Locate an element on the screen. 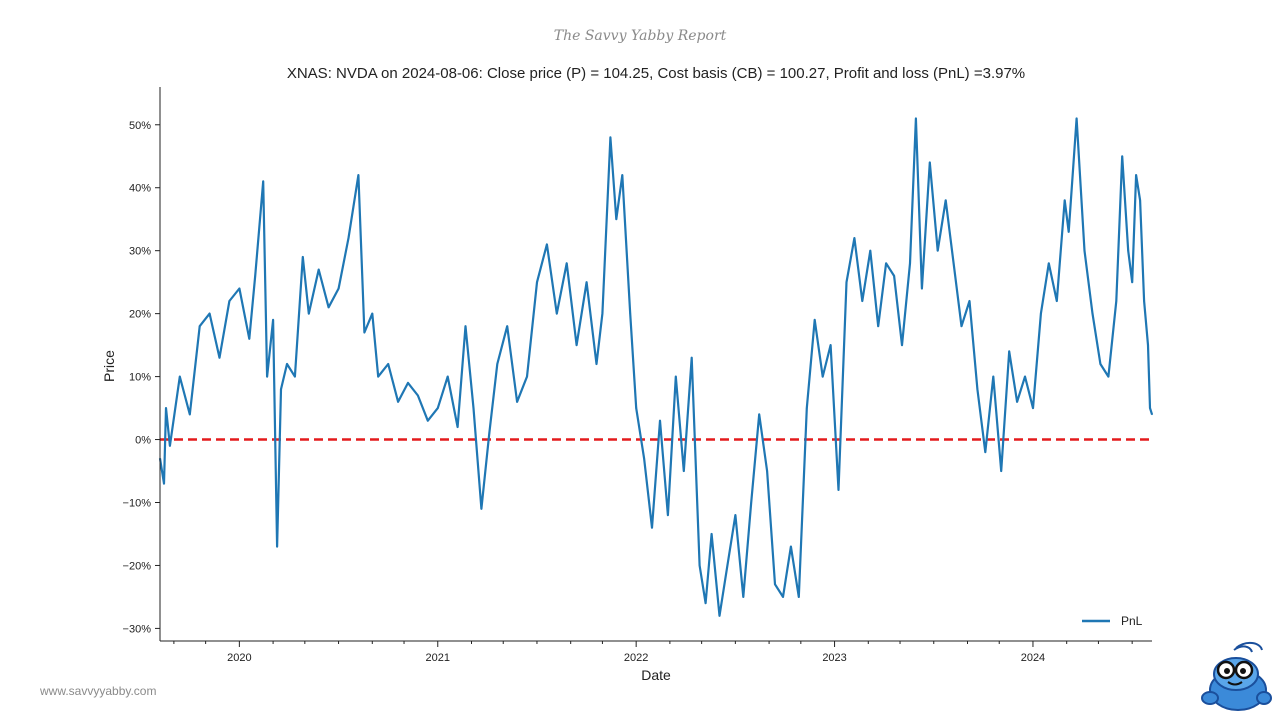 This screenshot has height=720, width=1280. legend: PnL is located at coordinates (1112, 621).